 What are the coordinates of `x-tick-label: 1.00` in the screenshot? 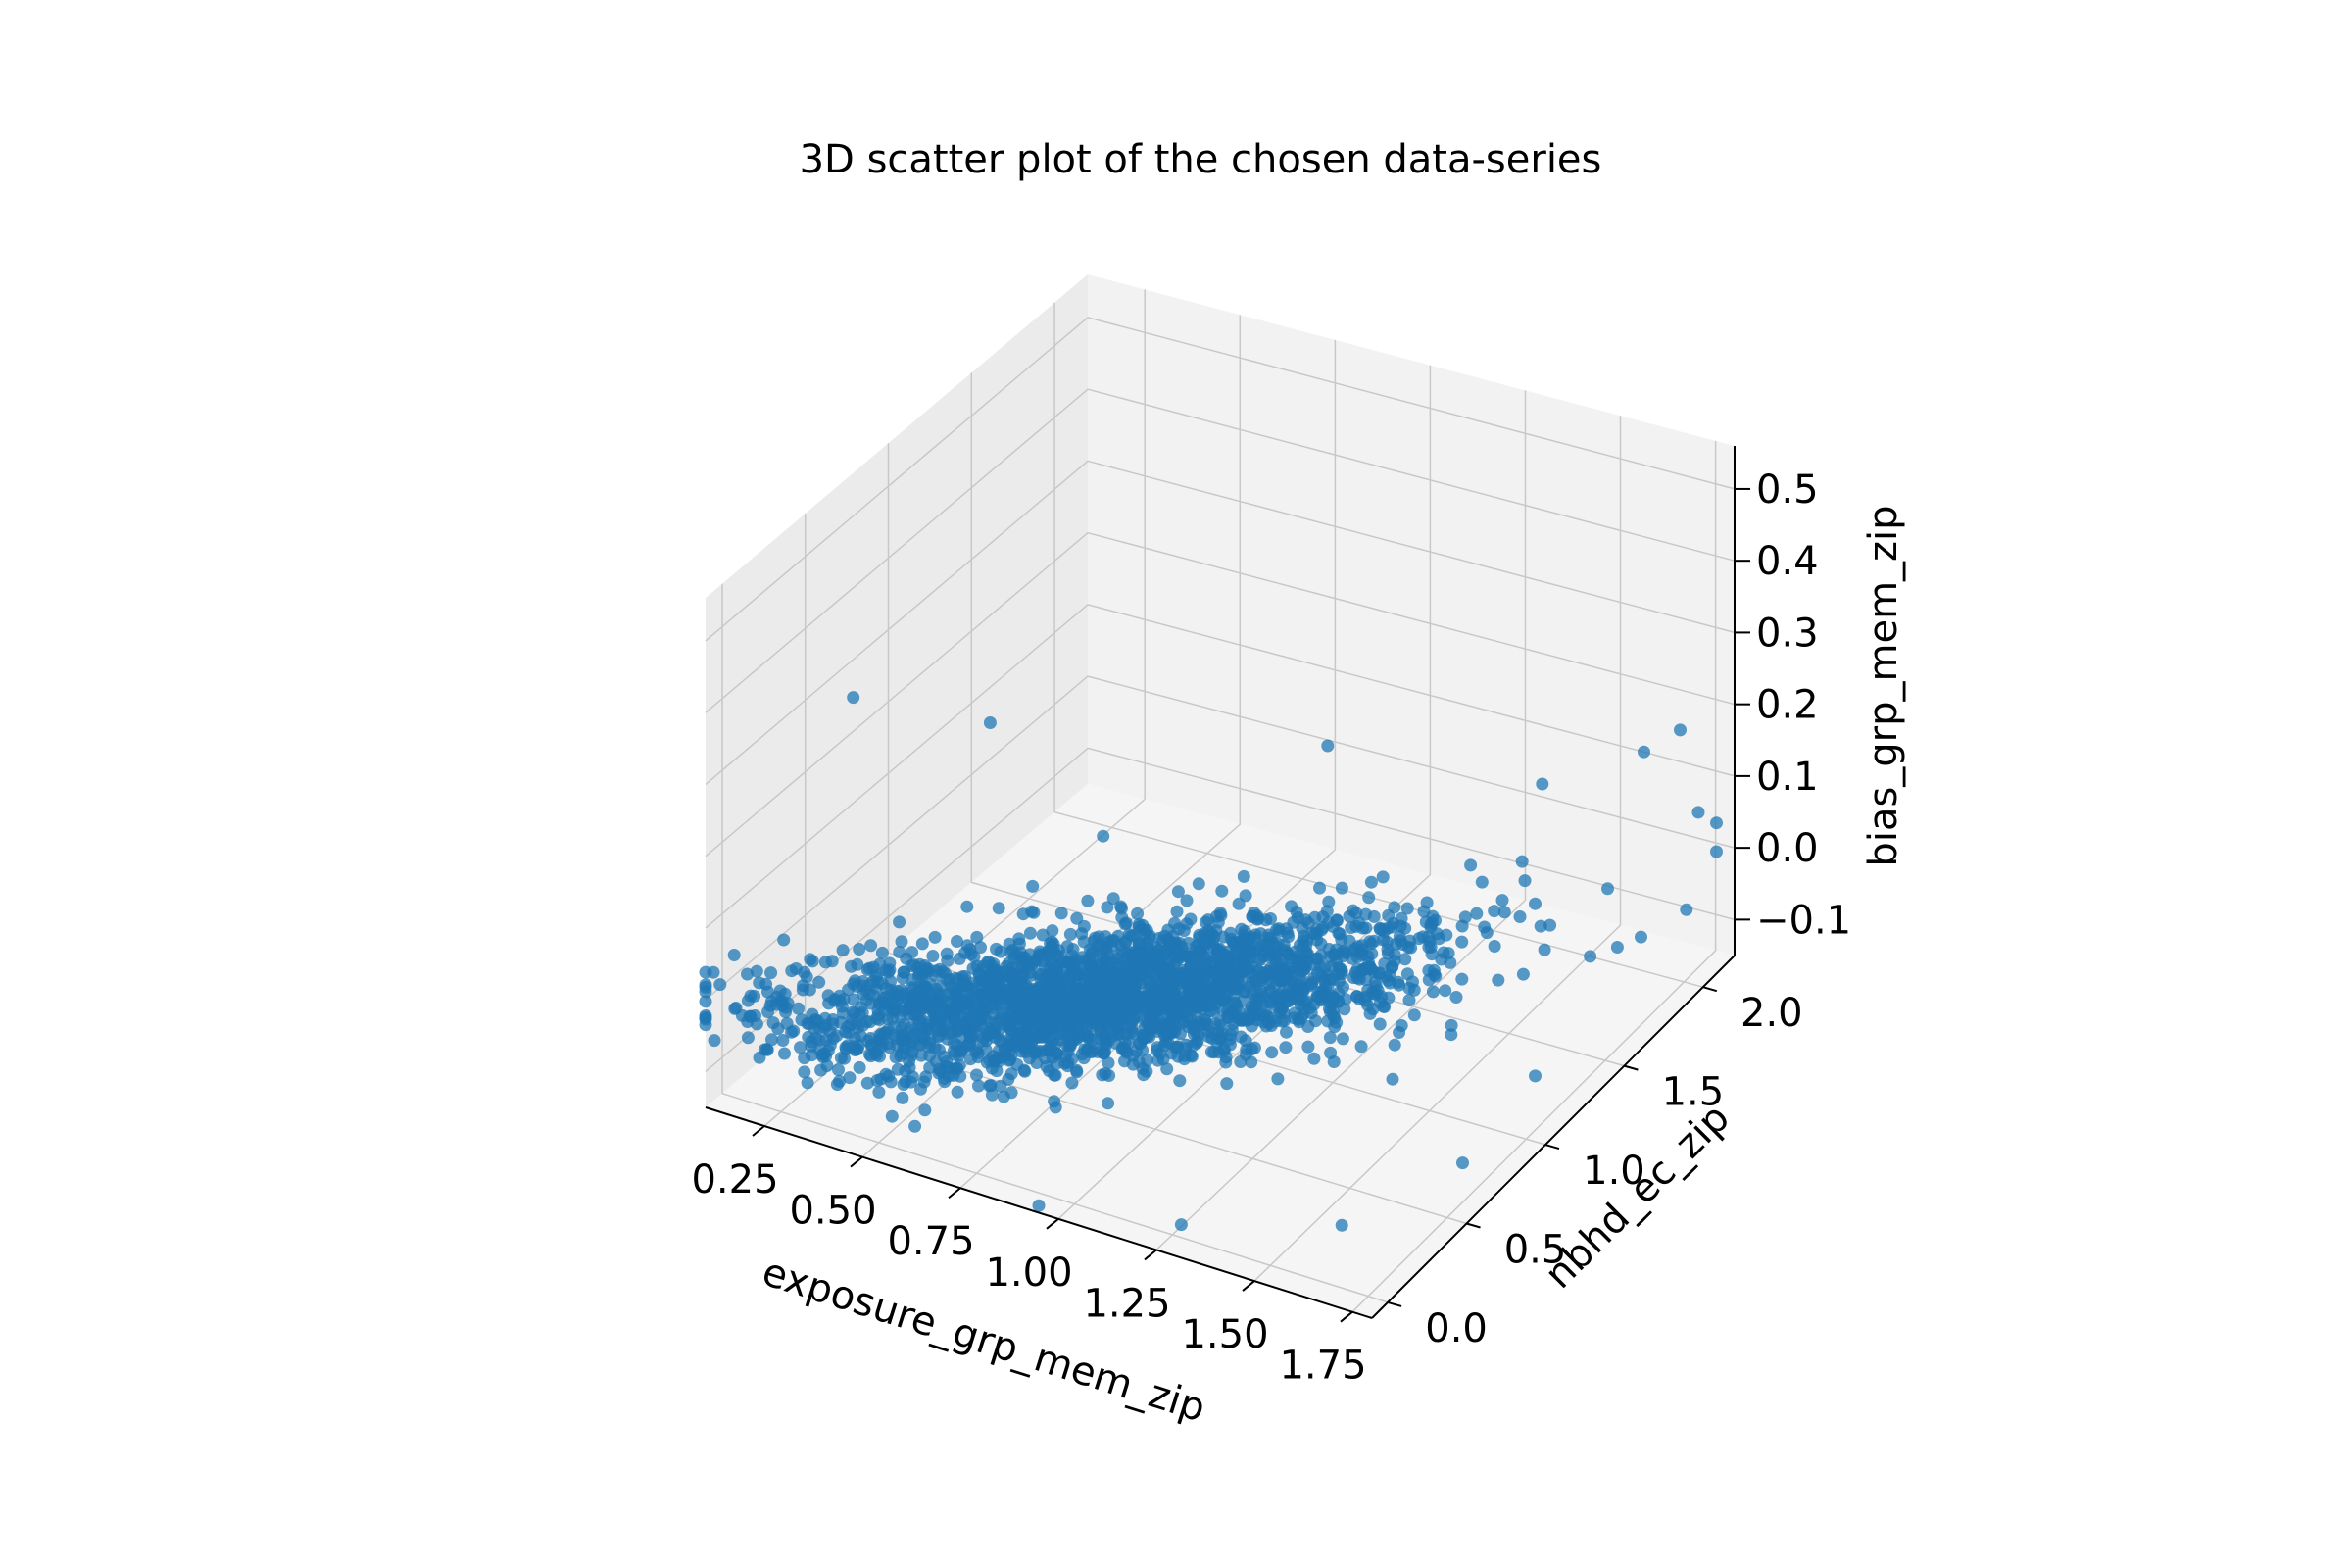 It's located at (1028, 1273).